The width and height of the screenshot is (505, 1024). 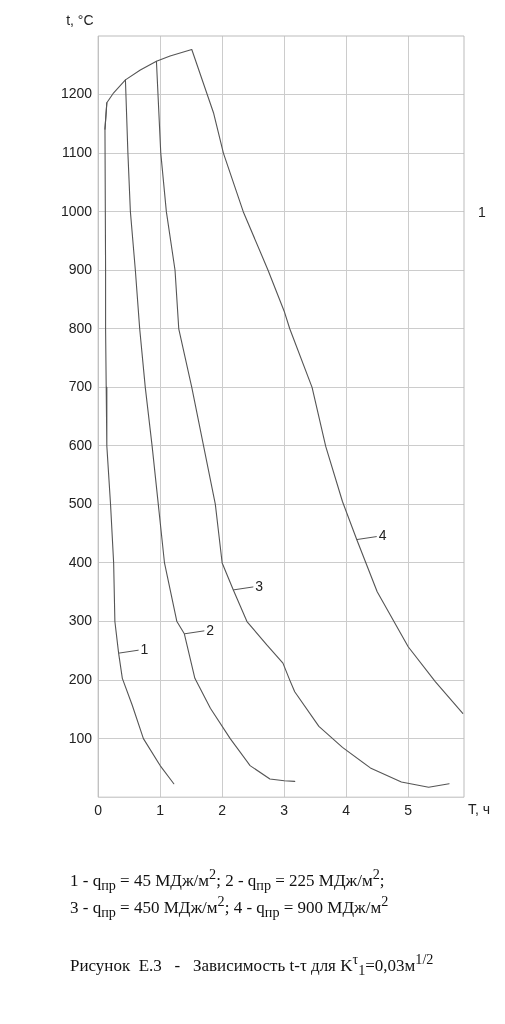 I want to click on x-tick-label: 0, so click(x=98, y=810).